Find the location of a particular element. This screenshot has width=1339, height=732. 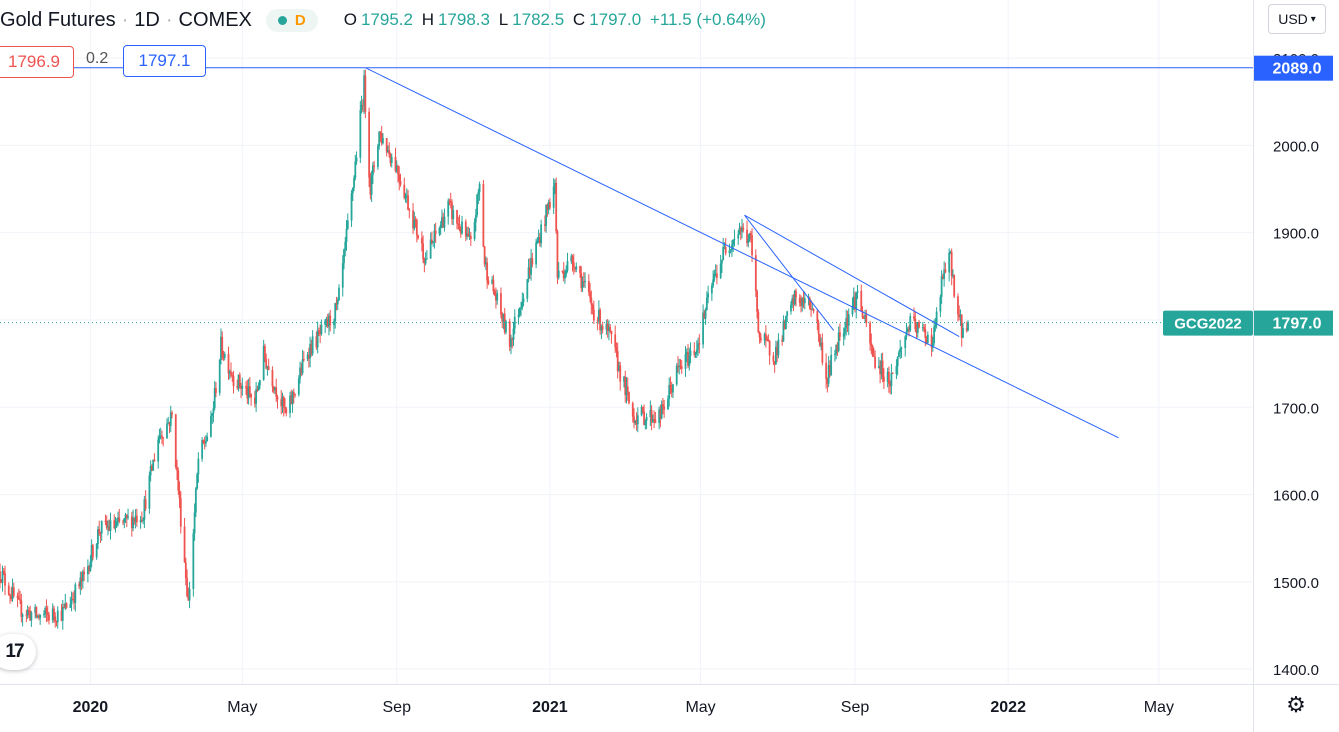

interval-label: 1D is located at coordinates (147, 19).